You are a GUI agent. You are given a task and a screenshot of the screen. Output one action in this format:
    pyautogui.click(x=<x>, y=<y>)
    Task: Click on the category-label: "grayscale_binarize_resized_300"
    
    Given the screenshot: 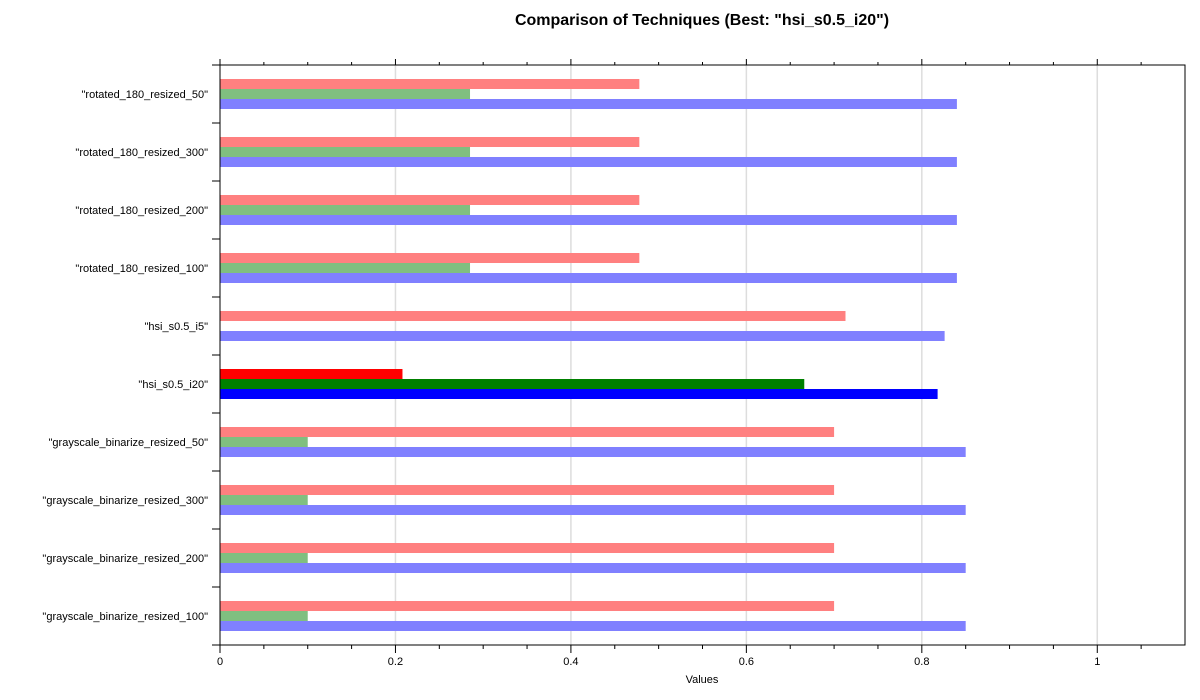 What is the action you would take?
    pyautogui.click(x=125, y=501)
    